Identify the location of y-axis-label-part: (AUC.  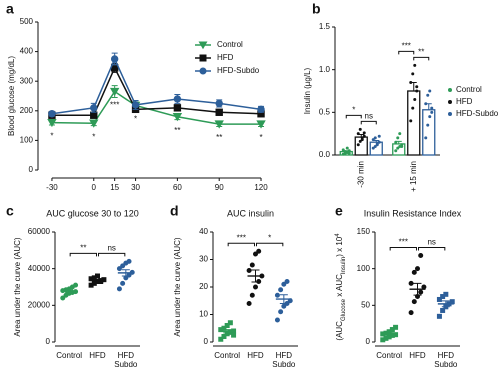
(339, 331).